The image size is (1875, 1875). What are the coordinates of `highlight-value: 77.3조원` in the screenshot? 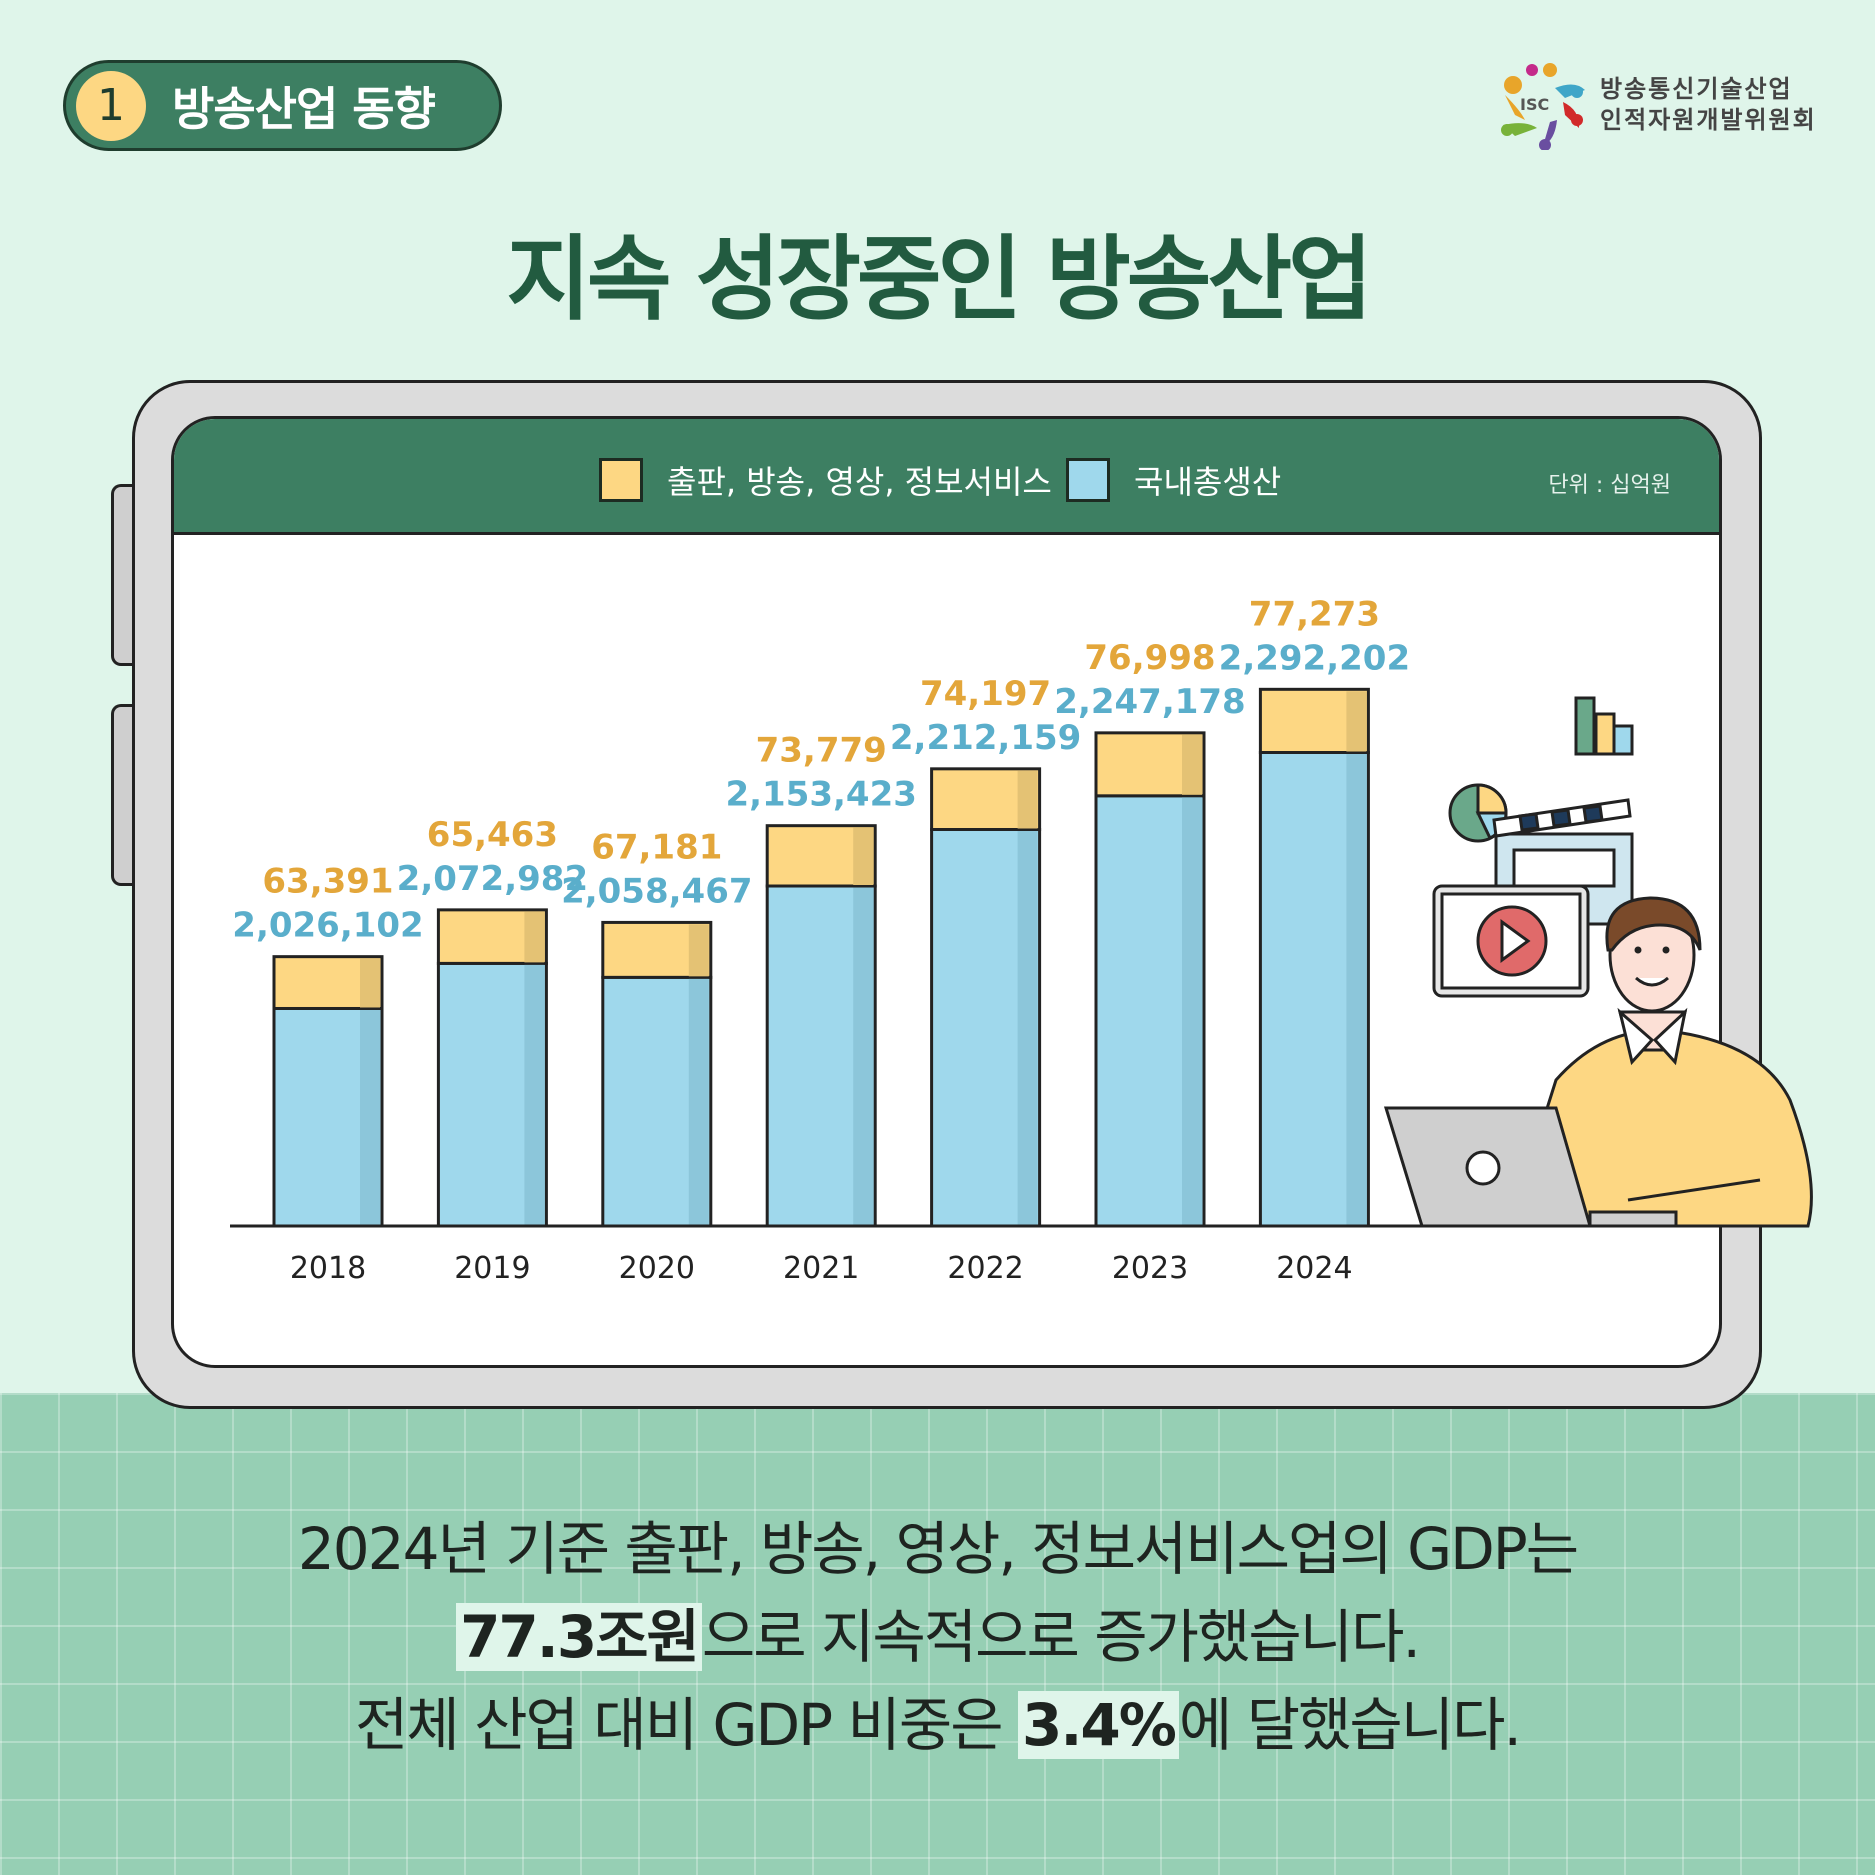 It's located at (579, 1637).